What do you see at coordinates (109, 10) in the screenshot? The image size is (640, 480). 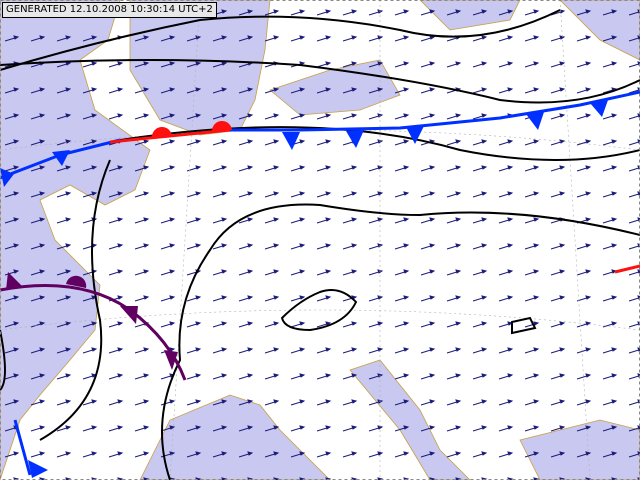 I see `generated-label: GENERATED 12.10.2008 10:30:14 UTC+2` at bounding box center [109, 10].